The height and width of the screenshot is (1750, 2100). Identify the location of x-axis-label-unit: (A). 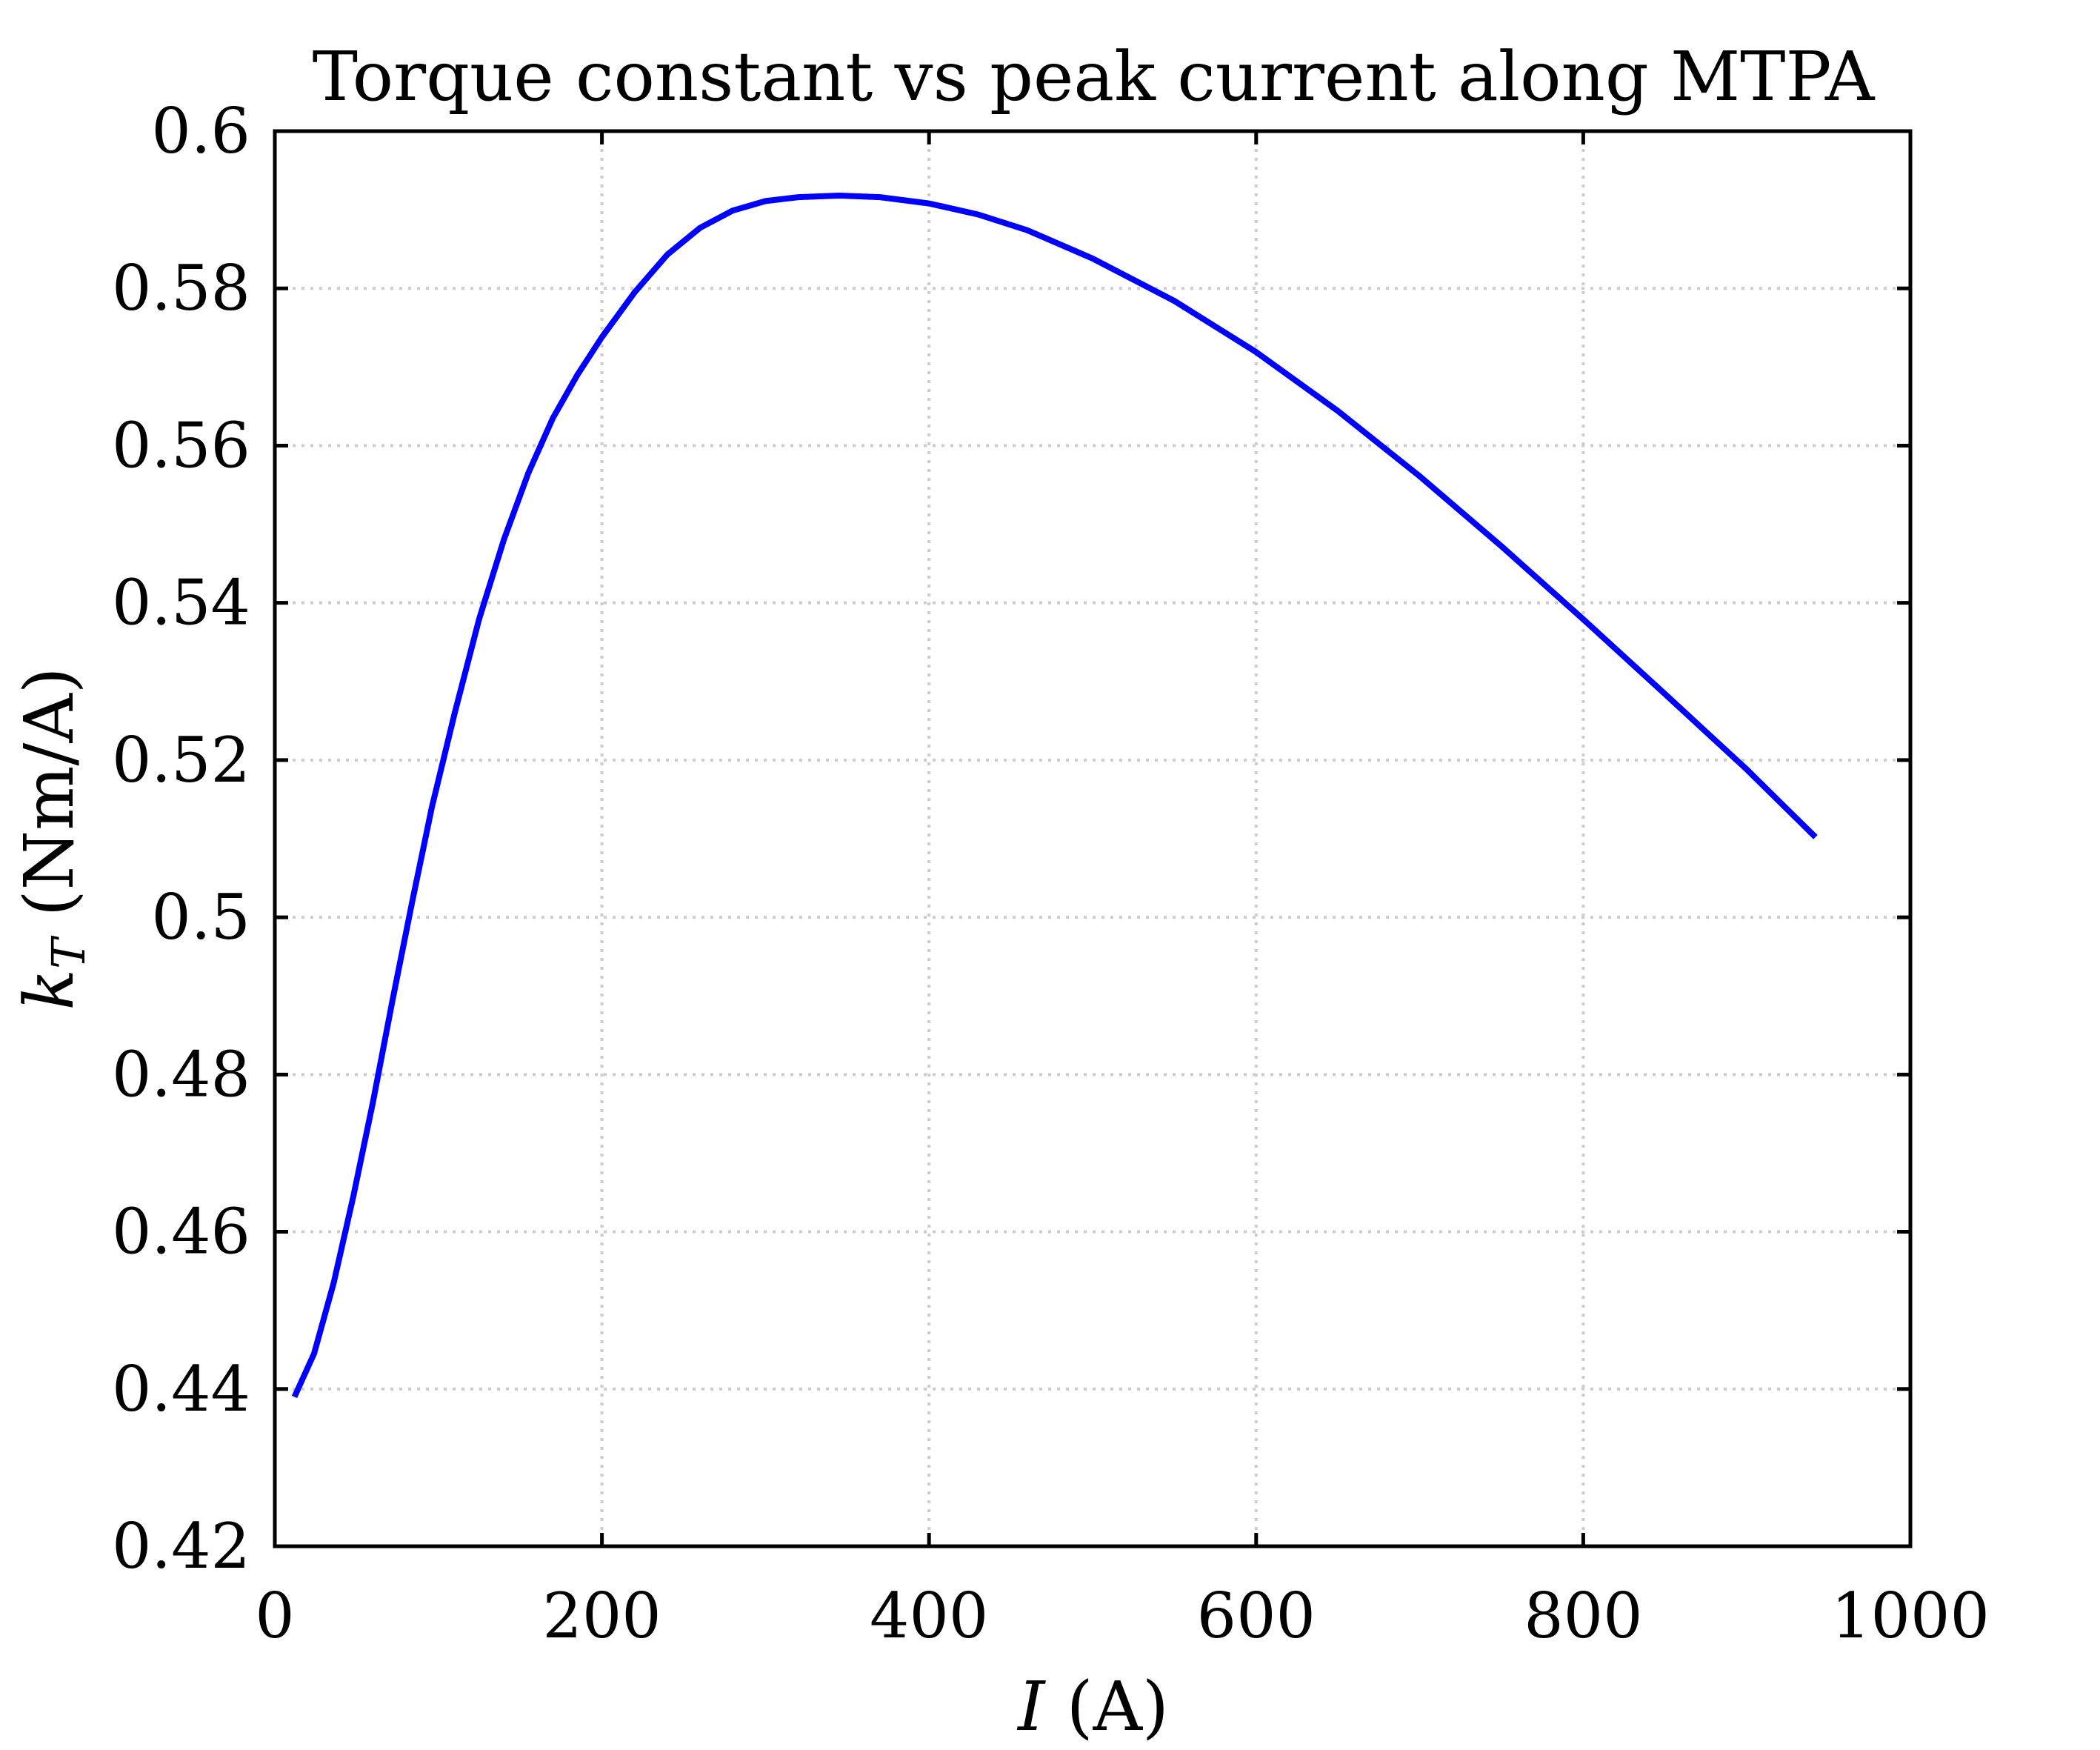
(1106, 1706).